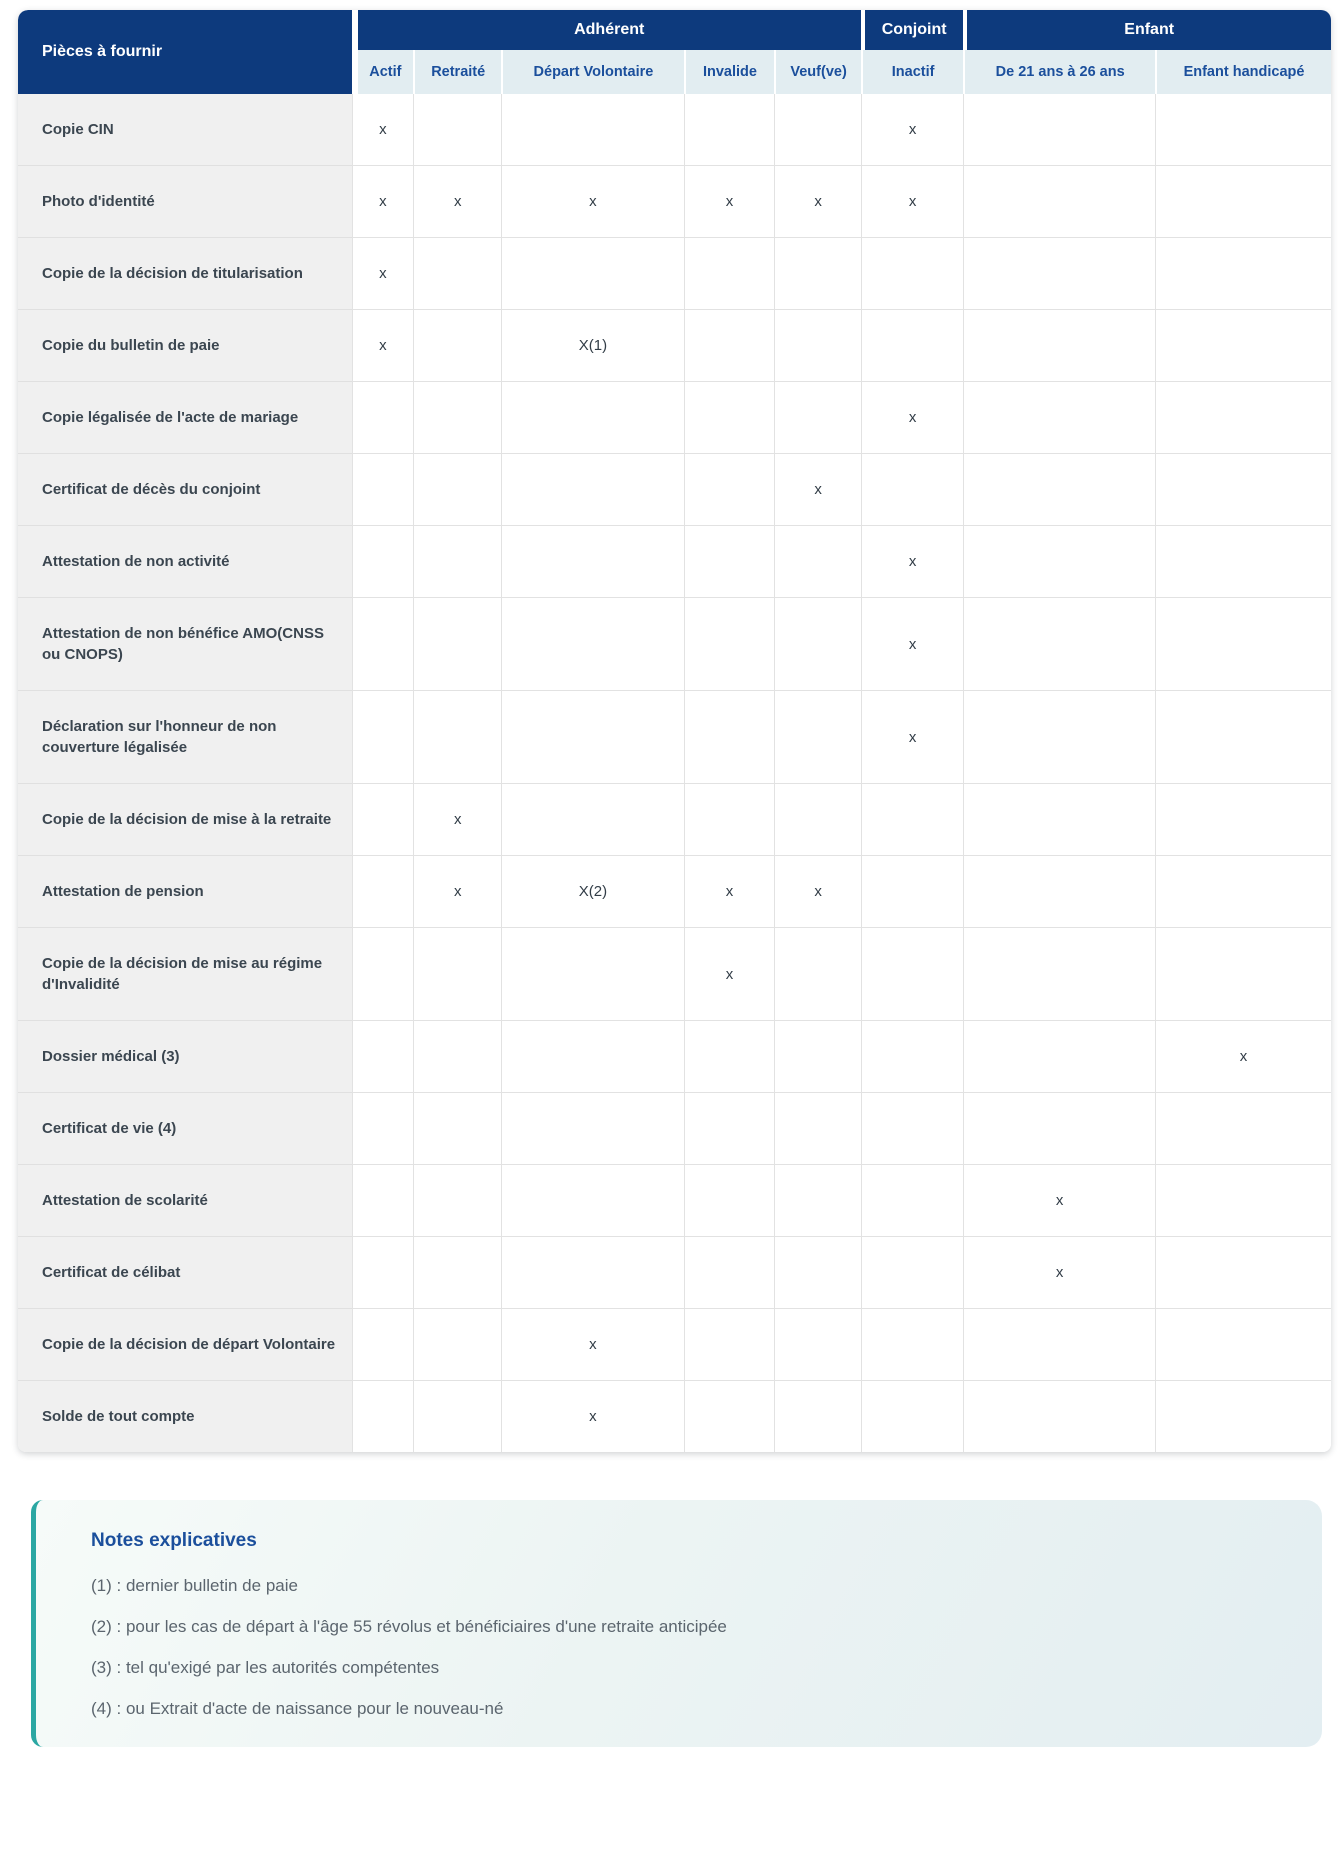 The width and height of the screenshot is (1342, 1867). I want to click on column-header-7: De 21 ans à 26 ans, so click(1059, 72).